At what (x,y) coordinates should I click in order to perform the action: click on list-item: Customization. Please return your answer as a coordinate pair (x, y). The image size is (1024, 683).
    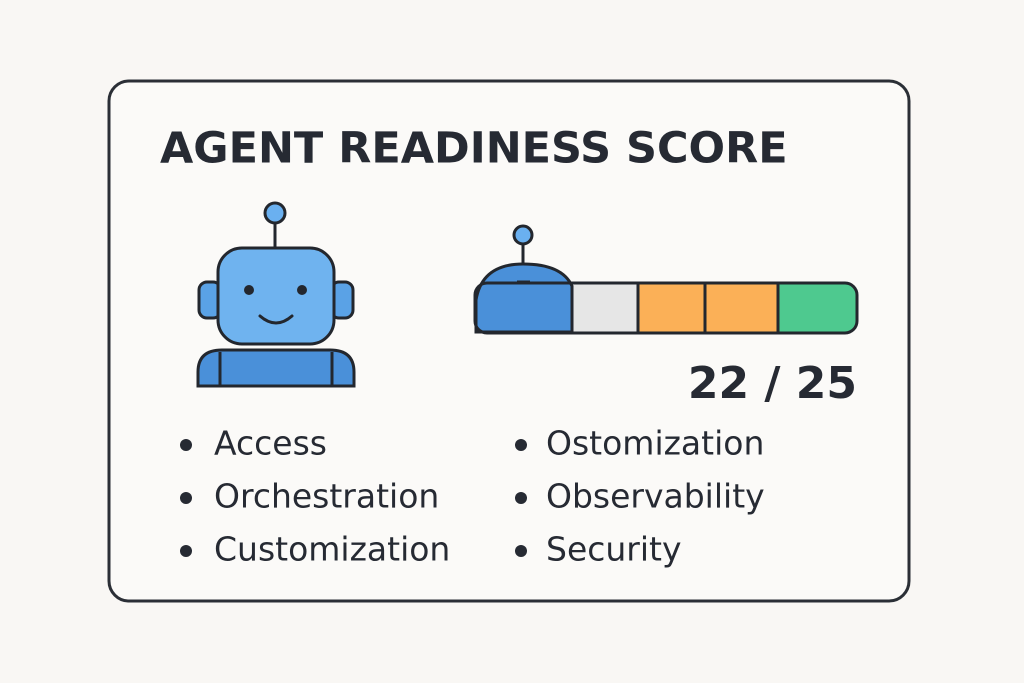
    Looking at the image, I should click on (332, 549).